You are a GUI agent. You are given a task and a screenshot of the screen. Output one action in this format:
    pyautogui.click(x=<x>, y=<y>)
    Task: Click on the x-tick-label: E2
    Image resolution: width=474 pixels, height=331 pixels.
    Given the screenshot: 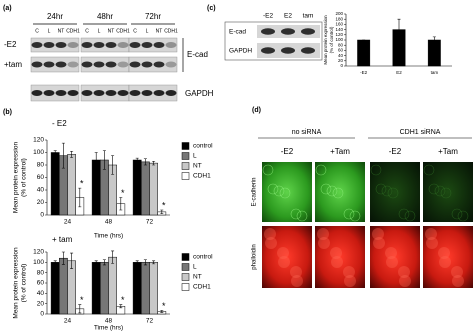 What is the action you would take?
    pyautogui.click(x=399, y=72)
    